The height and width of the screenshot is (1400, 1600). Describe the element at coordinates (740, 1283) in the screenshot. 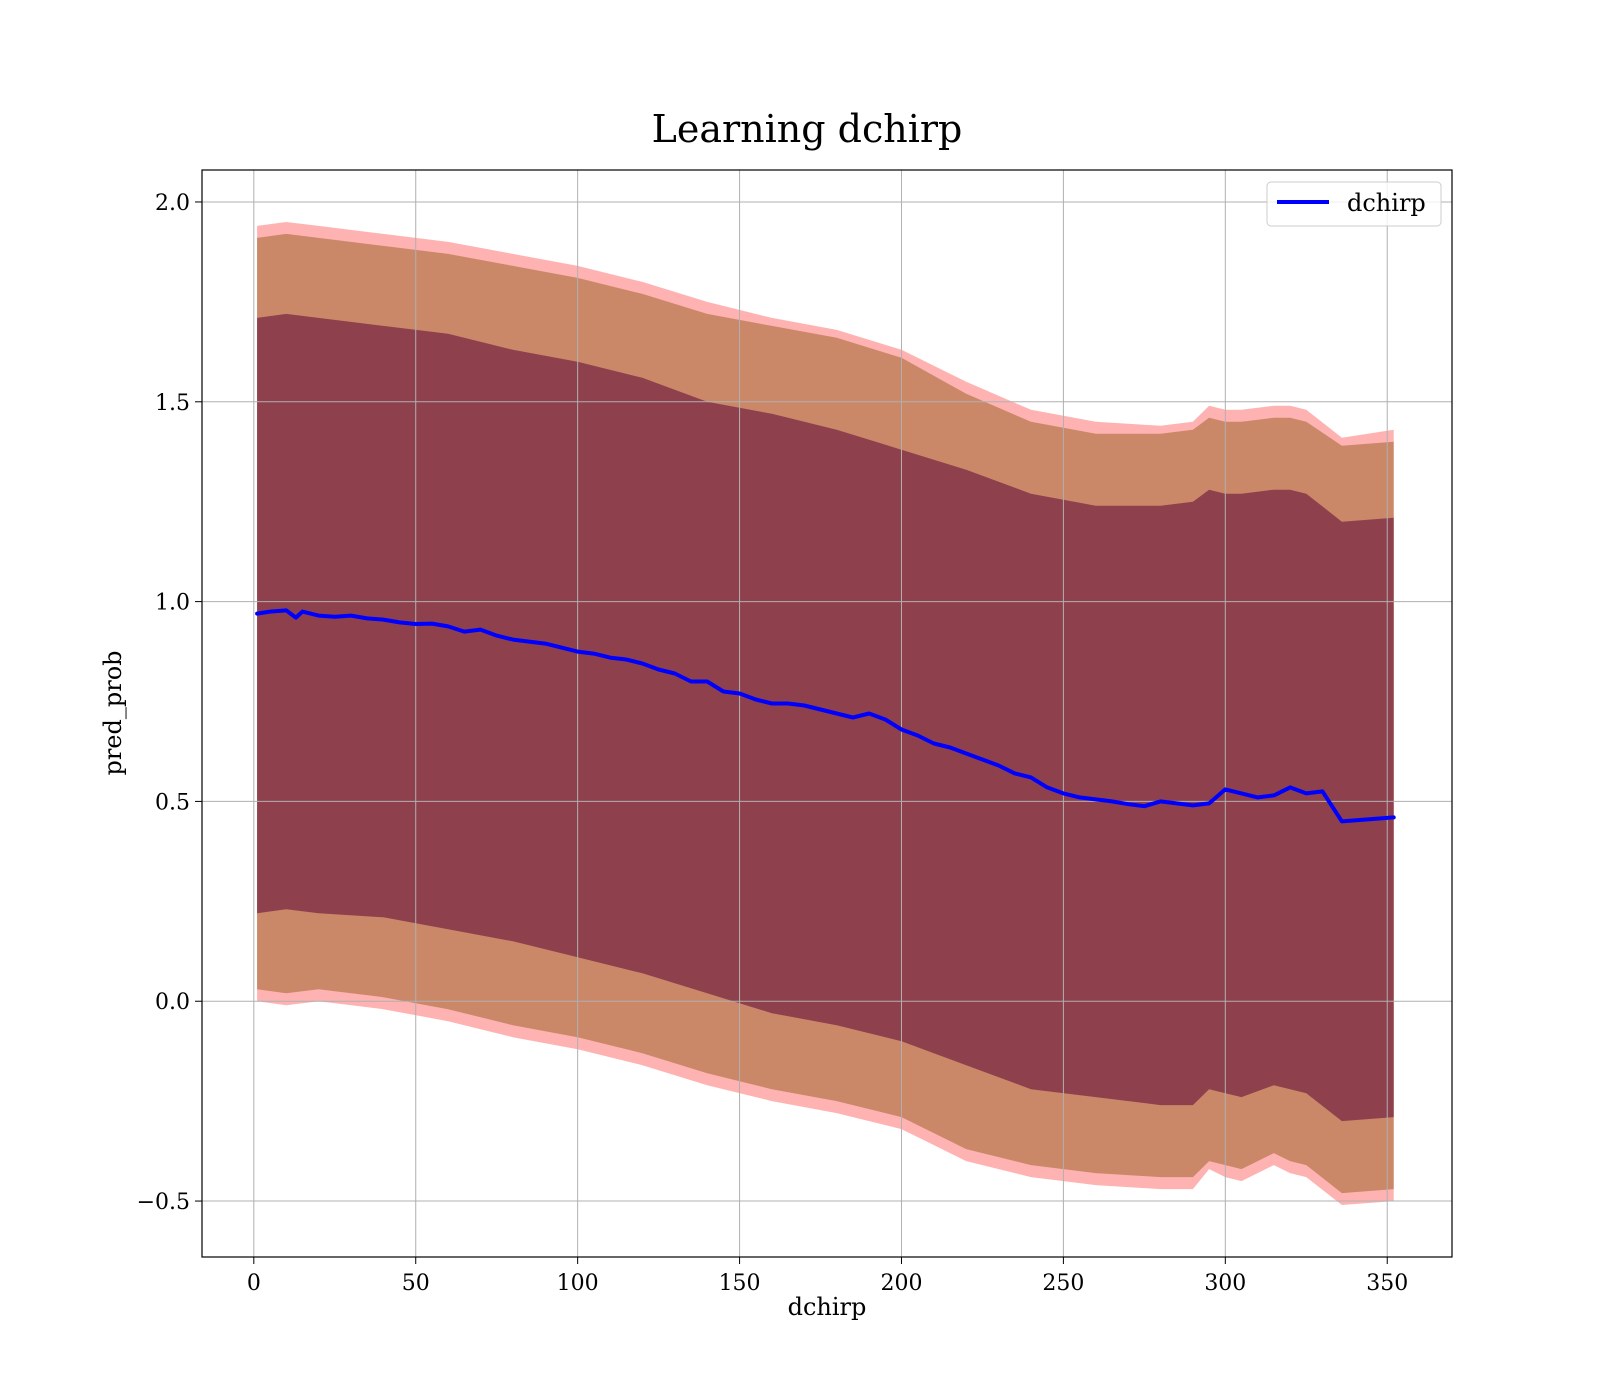

I see `x-tick-label: 150` at that location.